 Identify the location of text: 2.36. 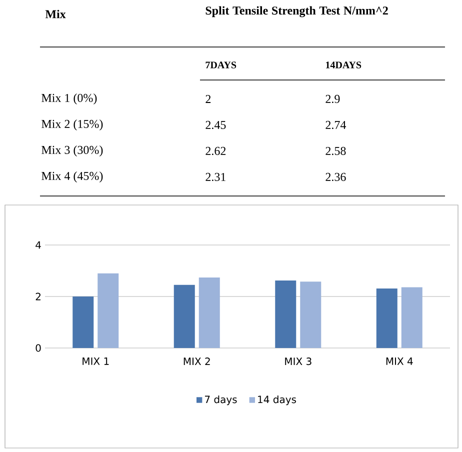
(336, 177).